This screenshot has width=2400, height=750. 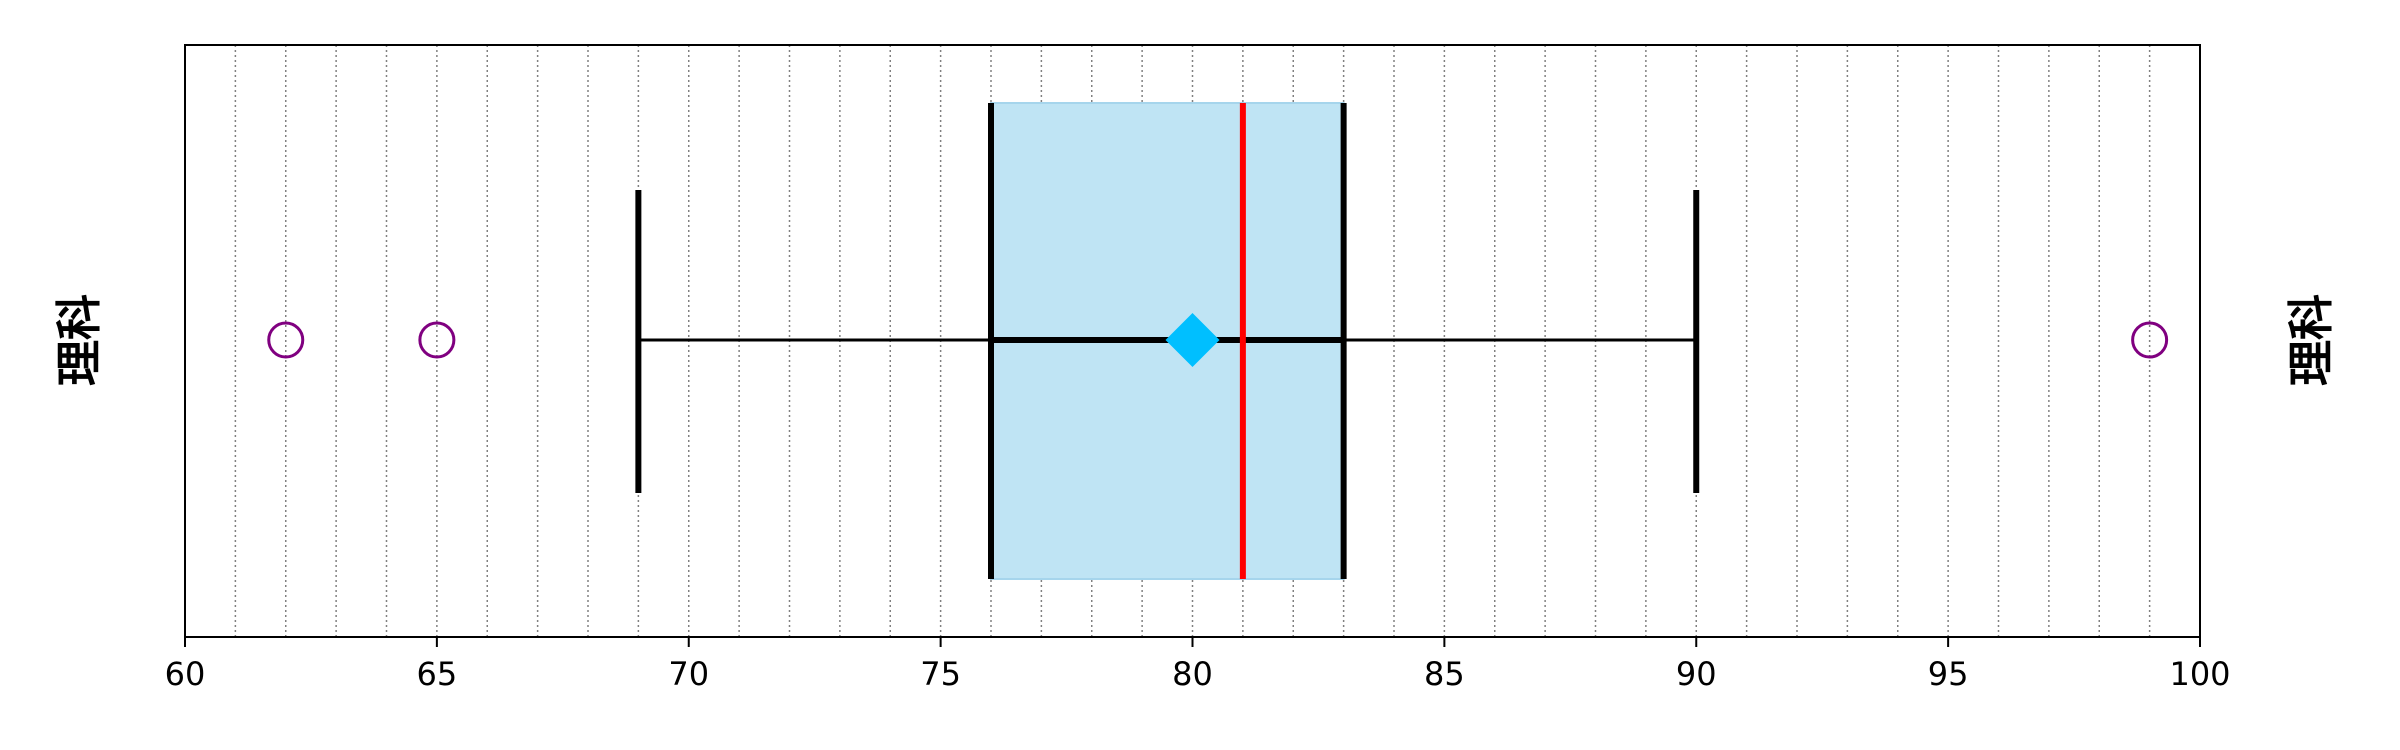 I want to click on x-tick-label: 65, so click(x=437, y=674).